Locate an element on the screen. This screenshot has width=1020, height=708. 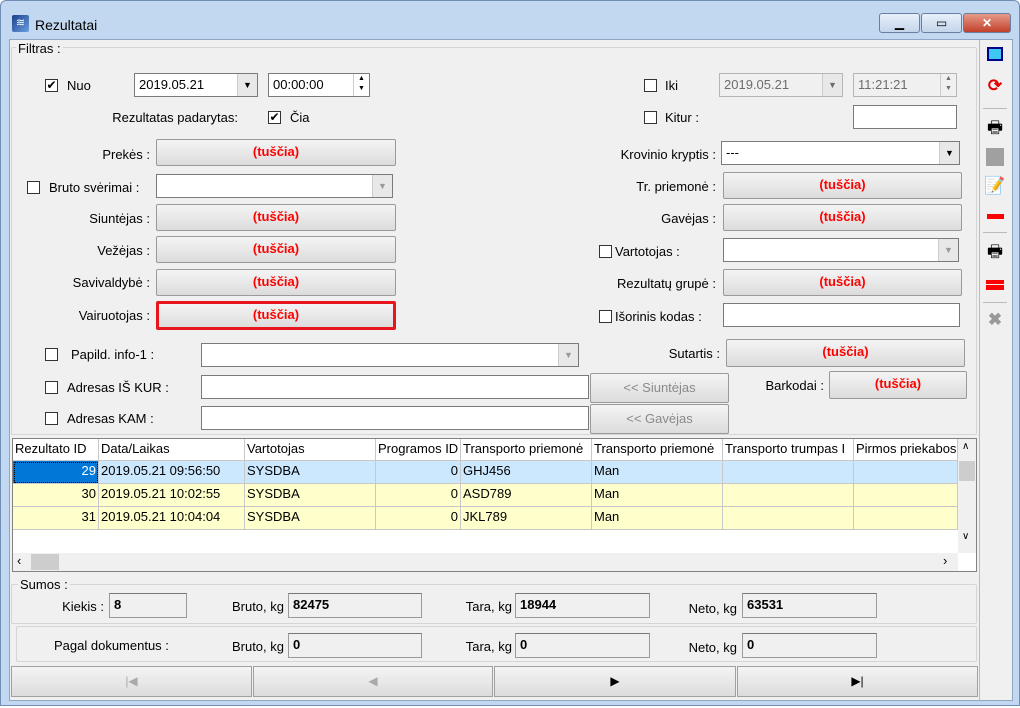
scroll-right-icon: › is located at coordinates (945, 560).